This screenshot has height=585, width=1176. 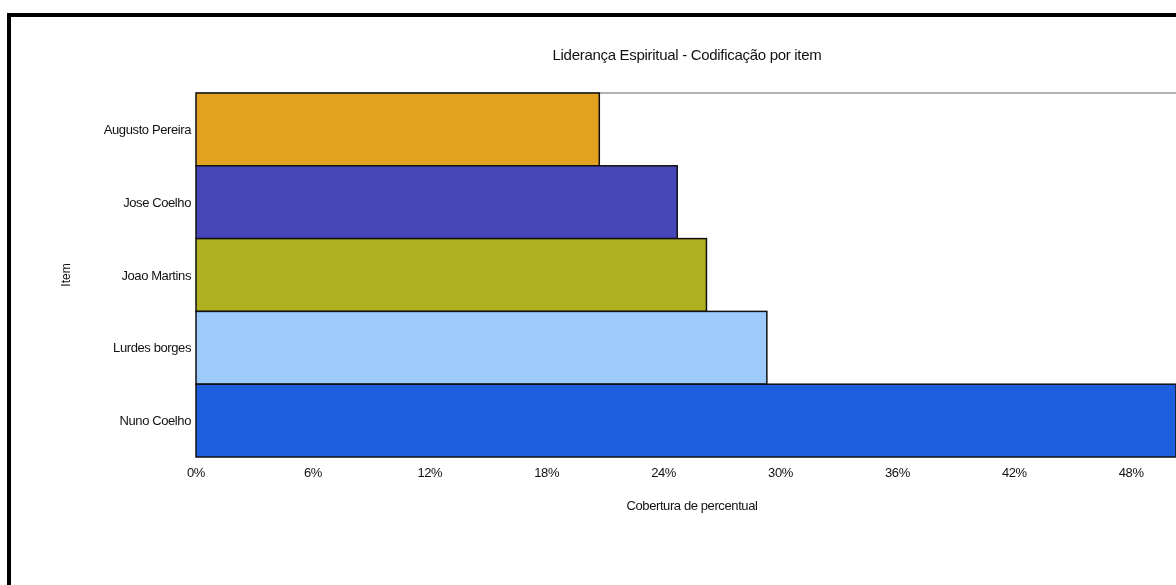 I want to click on y-axis-title: Item, so click(x=66, y=275).